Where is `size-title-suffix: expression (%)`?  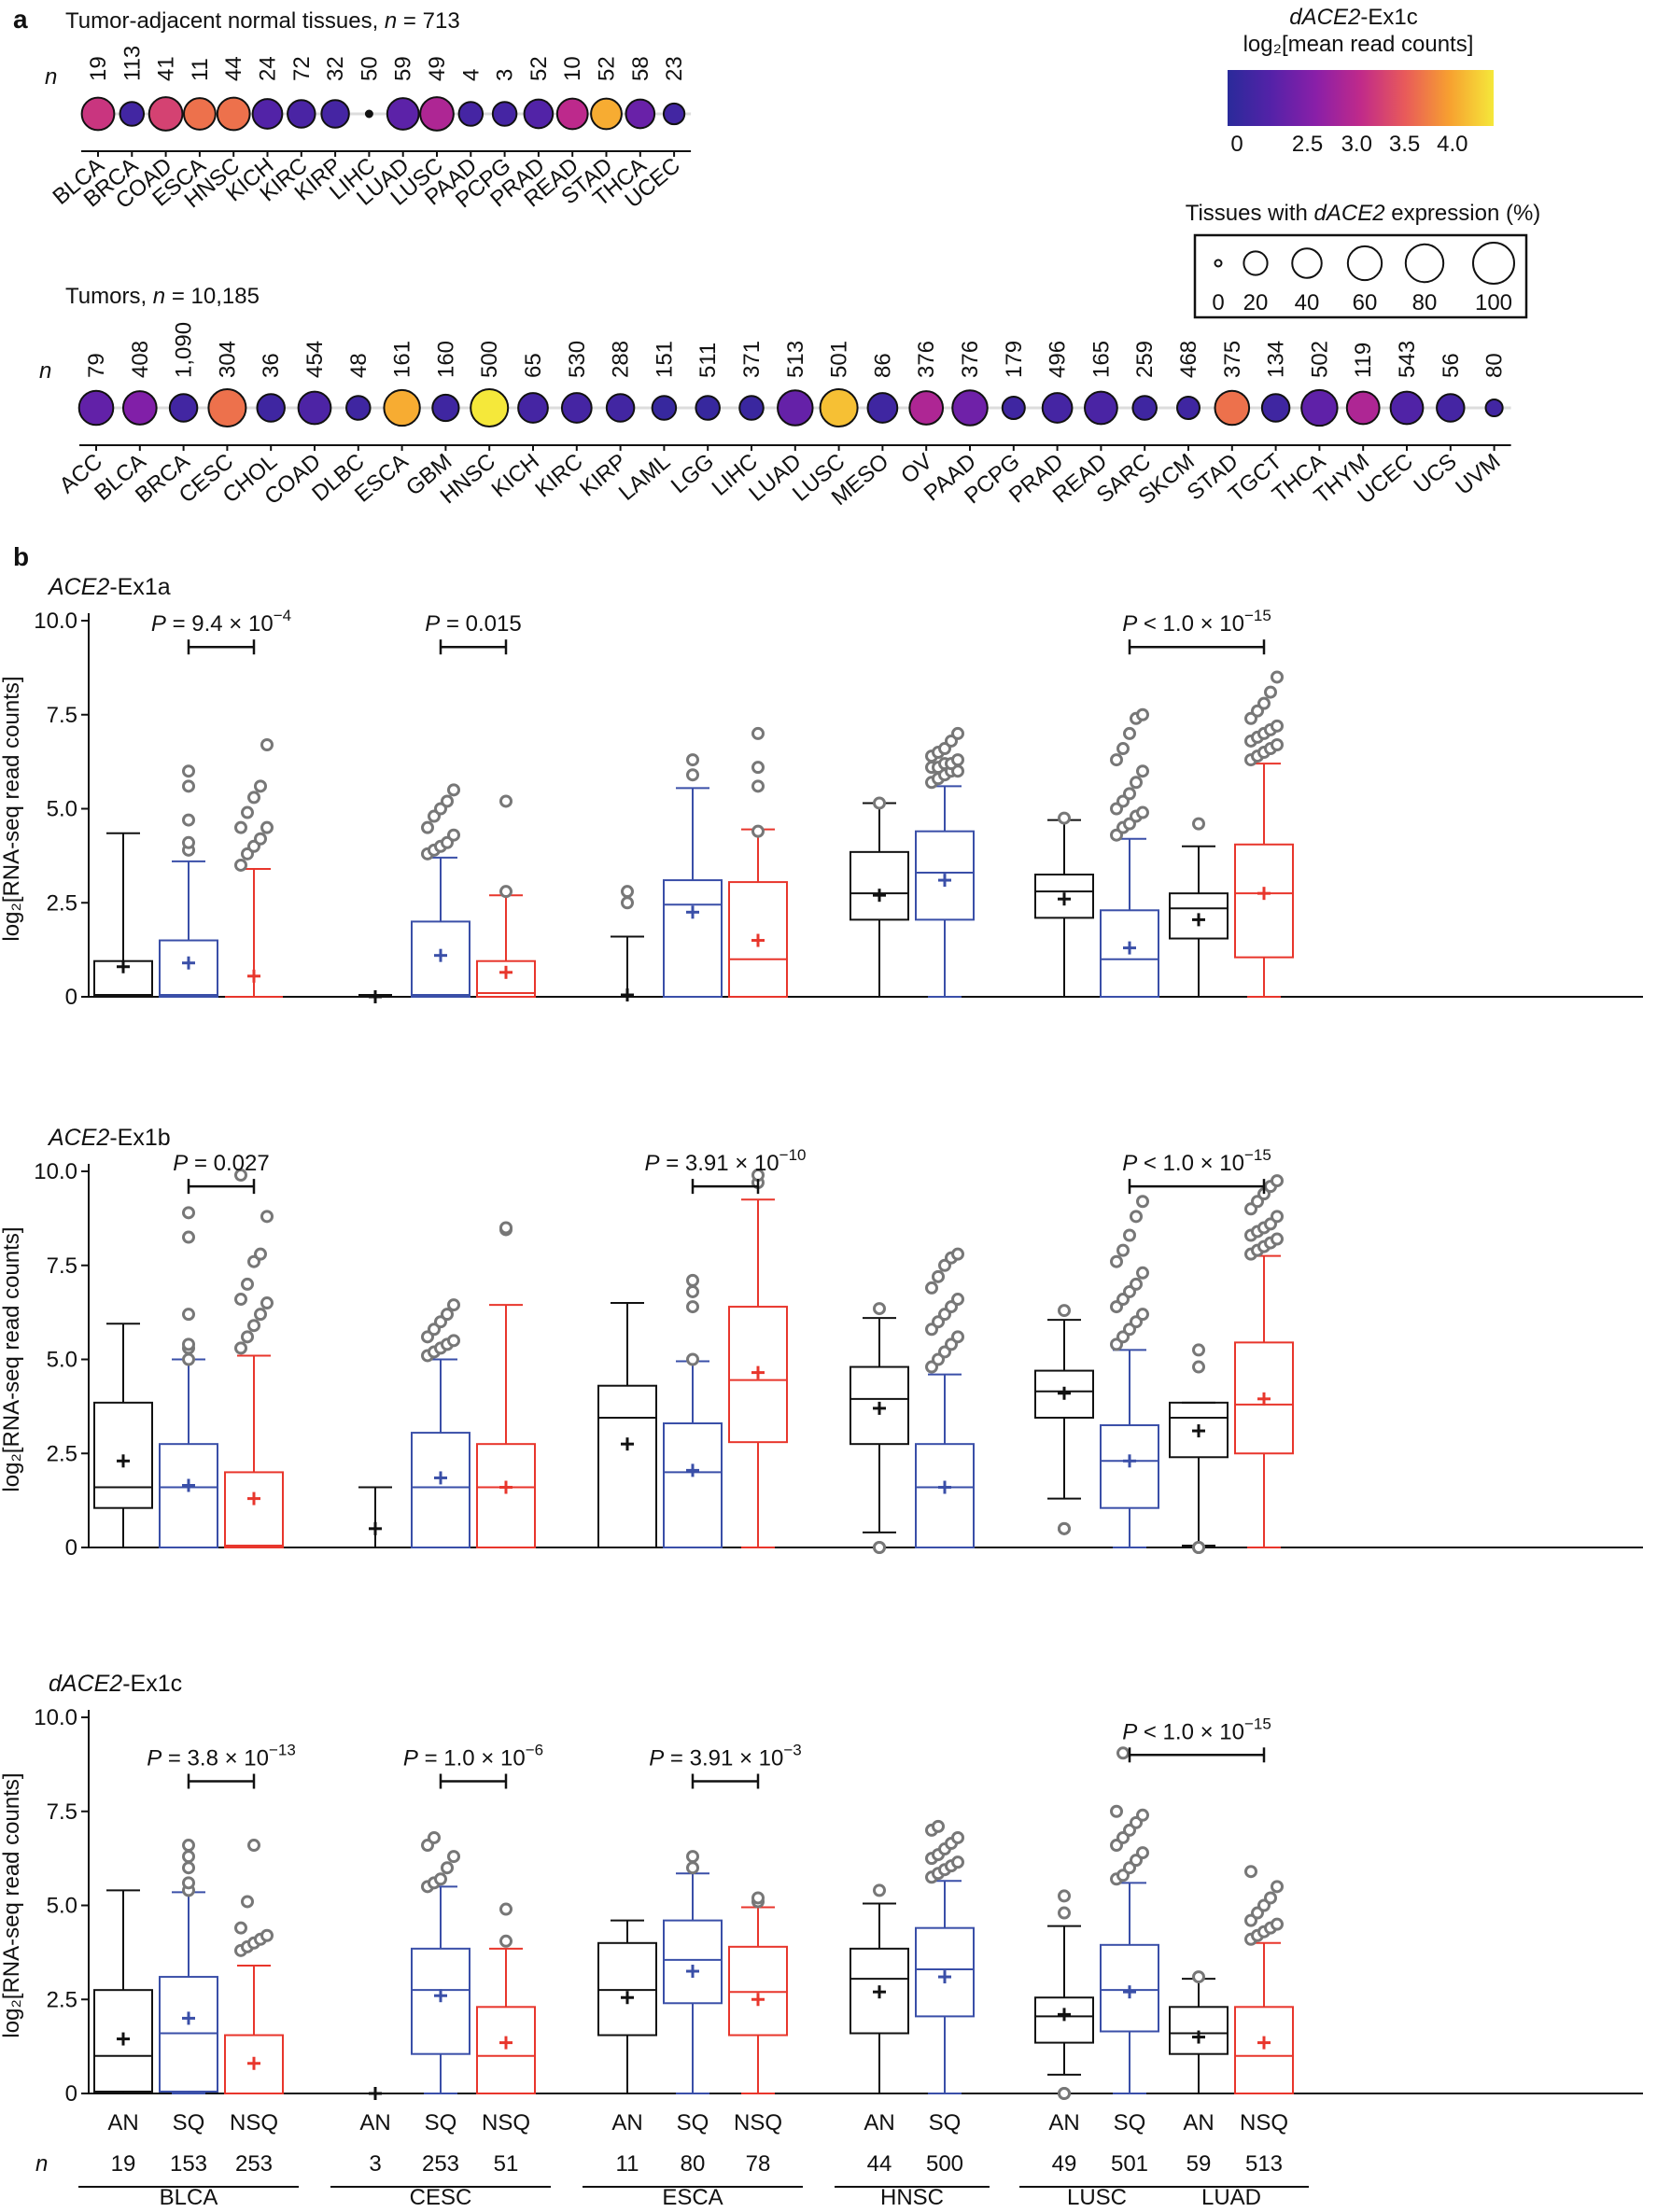
size-title-suffix: expression (%) is located at coordinates (1463, 213).